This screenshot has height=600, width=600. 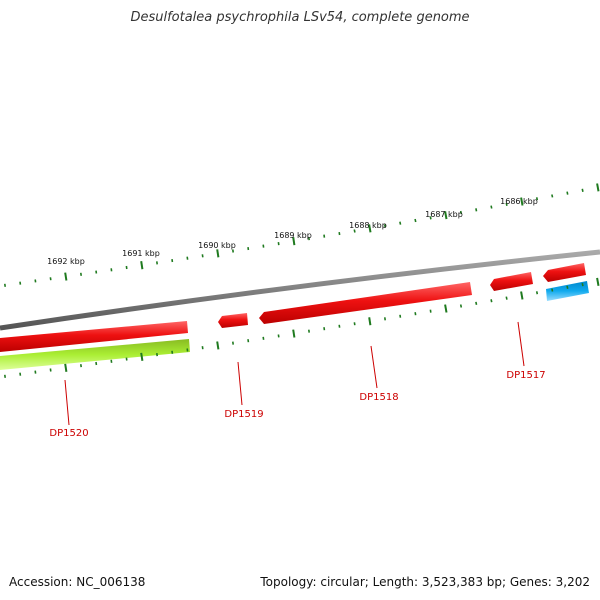 What do you see at coordinates (94, 336) in the screenshot?
I see `gene-dp1520-forward` at bounding box center [94, 336].